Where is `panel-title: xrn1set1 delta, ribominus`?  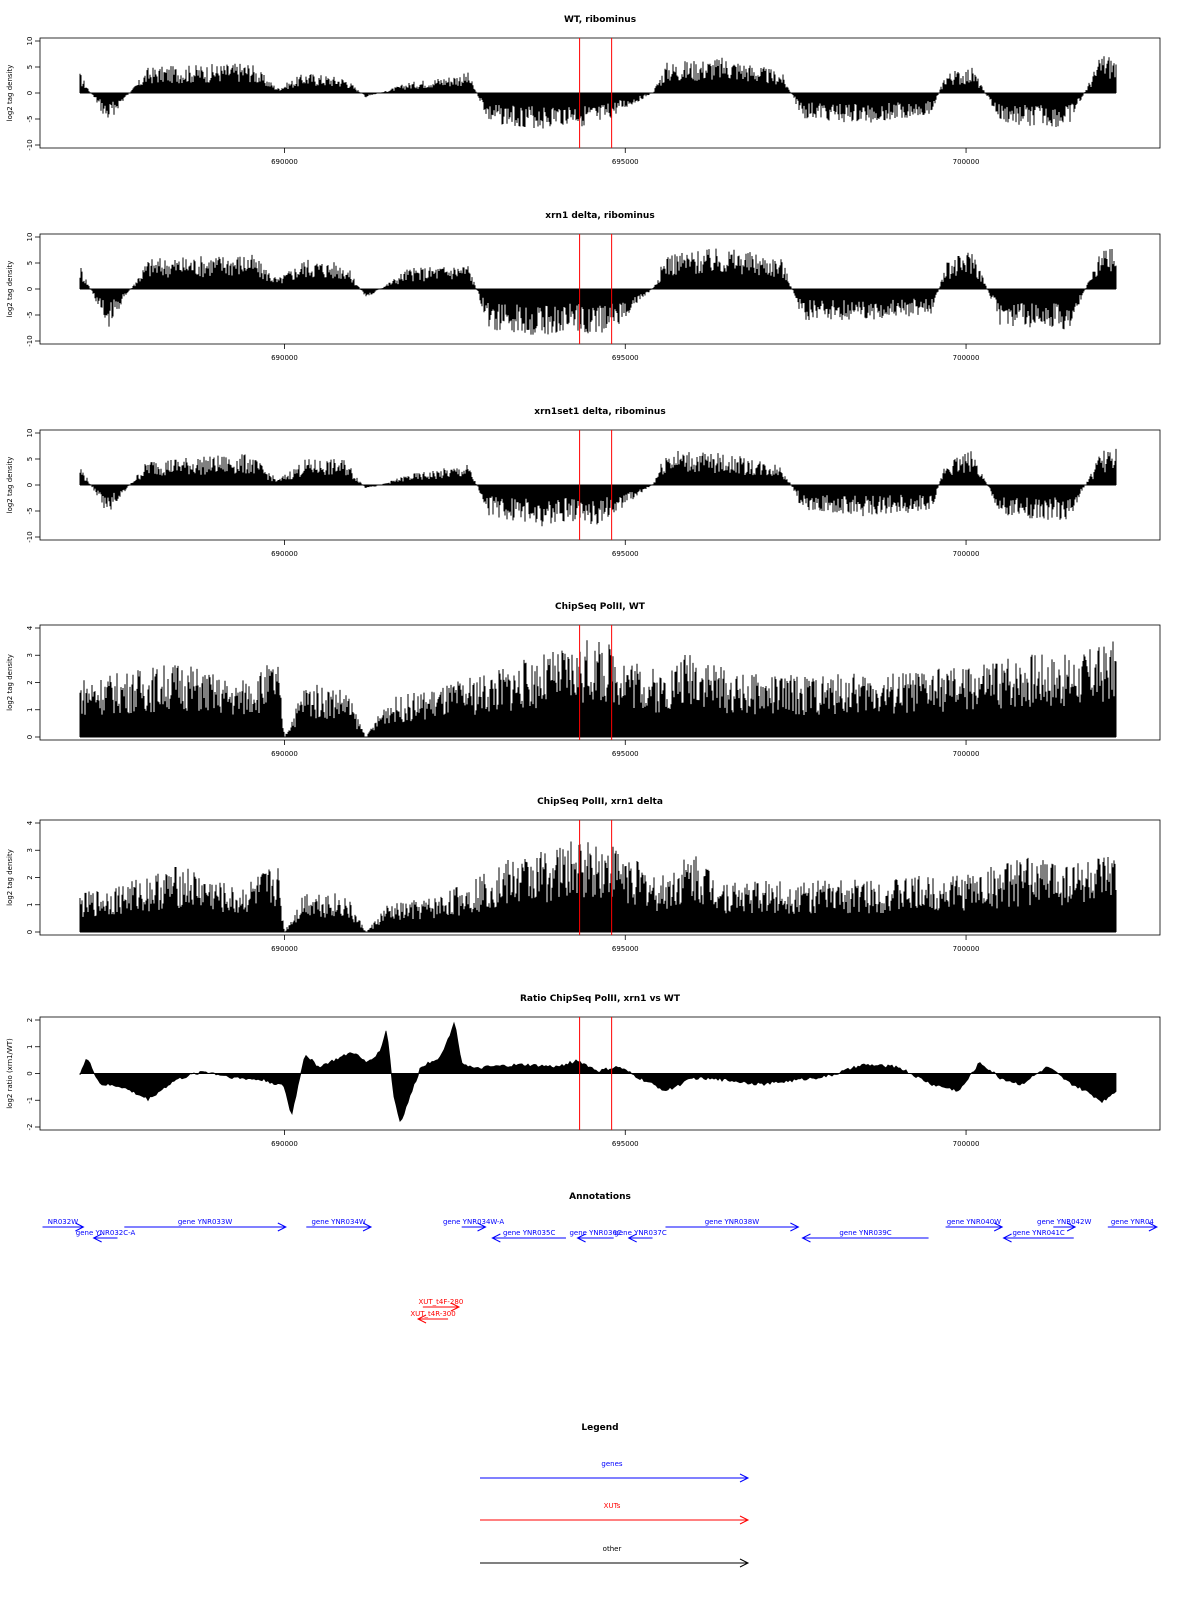 panel-title: xrn1set1 delta, ribominus is located at coordinates (599, 412).